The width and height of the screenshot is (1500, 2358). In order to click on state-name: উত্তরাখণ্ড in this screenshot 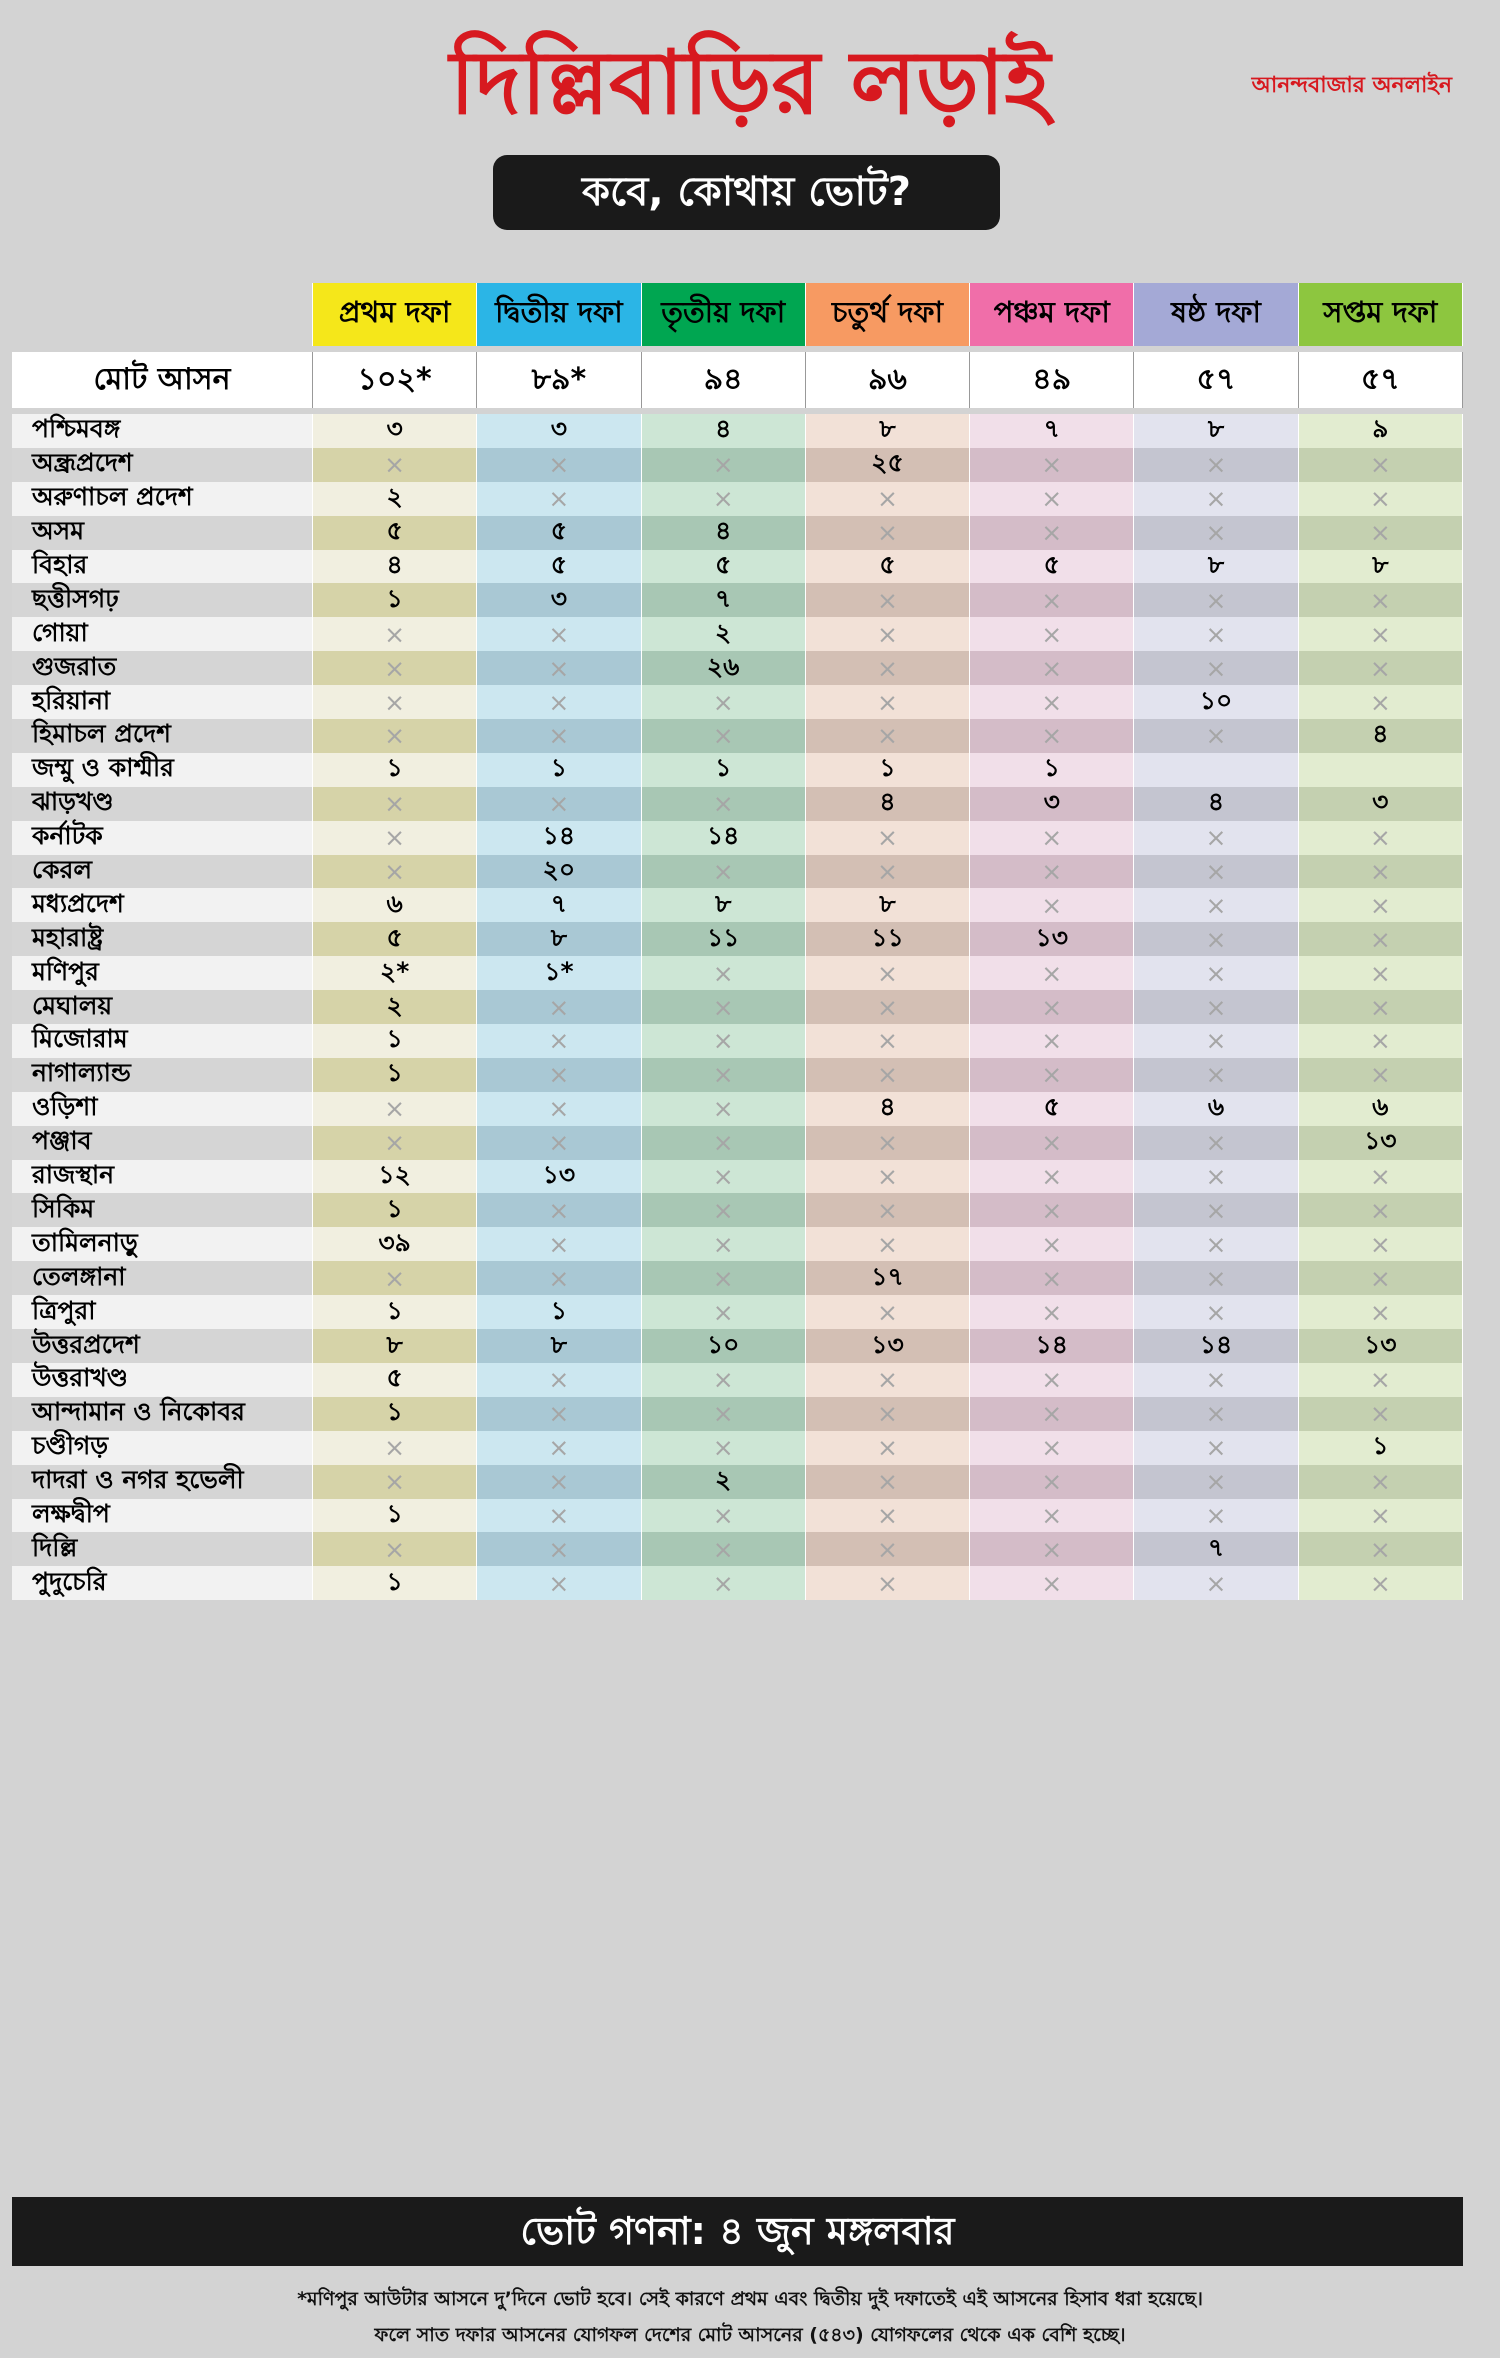, I will do `click(162, 1379)`.